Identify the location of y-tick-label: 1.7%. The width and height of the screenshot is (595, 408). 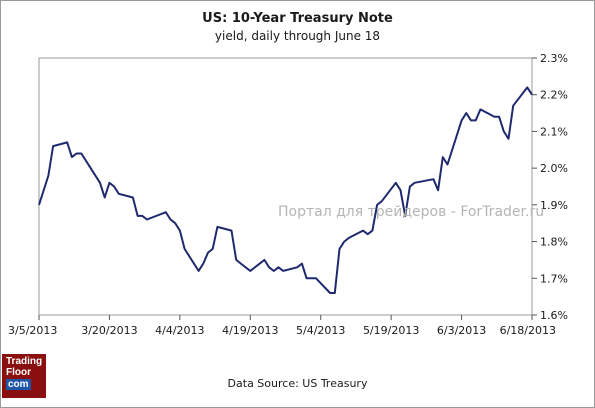
(554, 278).